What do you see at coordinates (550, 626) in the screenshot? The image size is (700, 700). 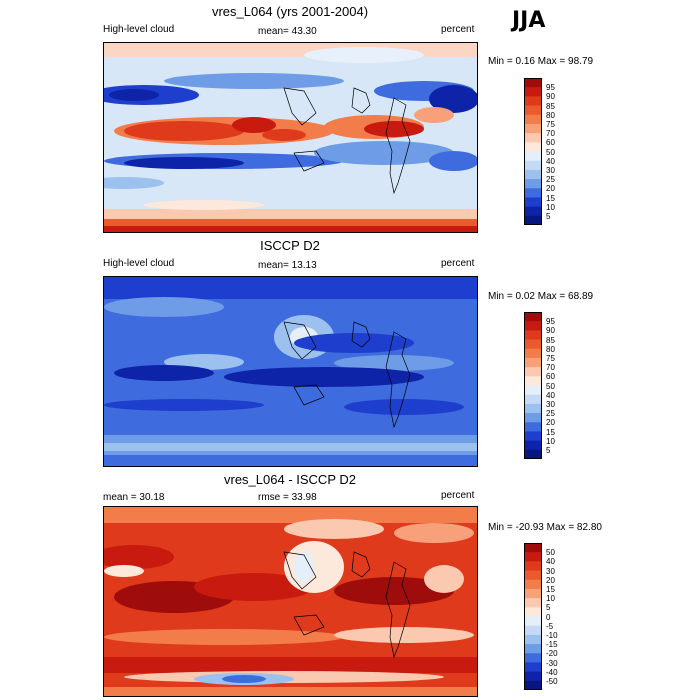 I see `panel3-tick: -5` at bounding box center [550, 626].